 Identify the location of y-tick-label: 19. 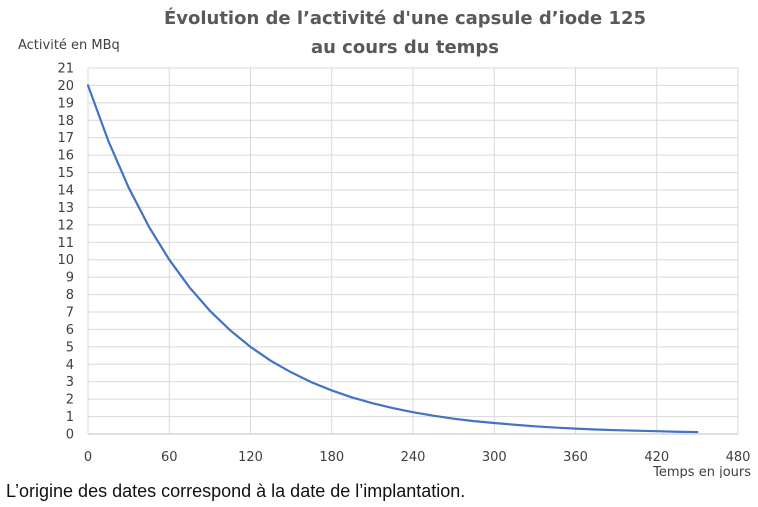
(65, 103).